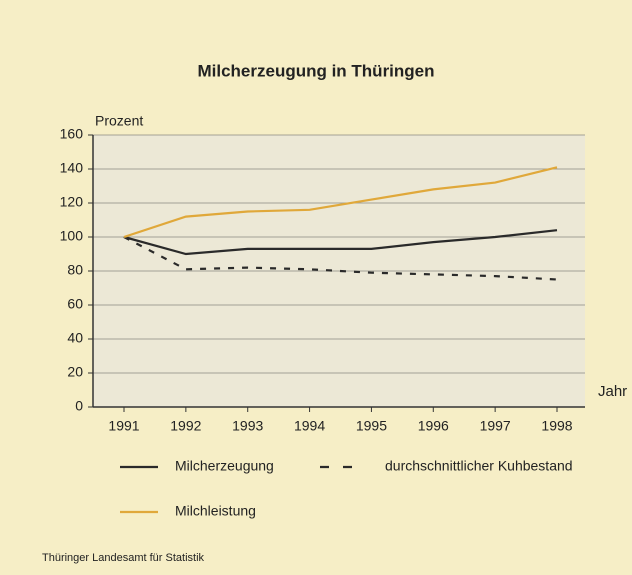  I want to click on source: Thüringer Landesamt für Statistik, so click(123, 558).